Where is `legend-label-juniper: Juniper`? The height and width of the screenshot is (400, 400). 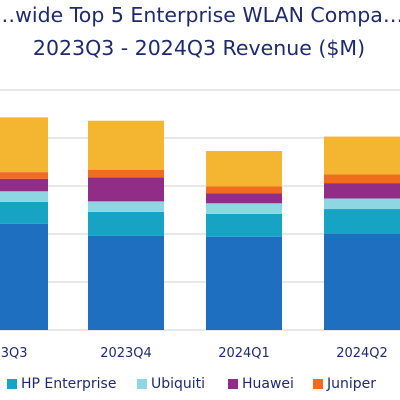
legend-label-juniper: Juniper is located at coordinates (351, 384).